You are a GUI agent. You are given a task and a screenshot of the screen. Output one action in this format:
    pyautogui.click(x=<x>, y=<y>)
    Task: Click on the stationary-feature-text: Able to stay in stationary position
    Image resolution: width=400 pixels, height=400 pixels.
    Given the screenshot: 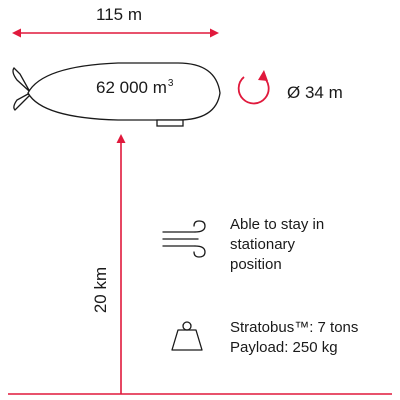 What is the action you would take?
    pyautogui.click(x=277, y=244)
    